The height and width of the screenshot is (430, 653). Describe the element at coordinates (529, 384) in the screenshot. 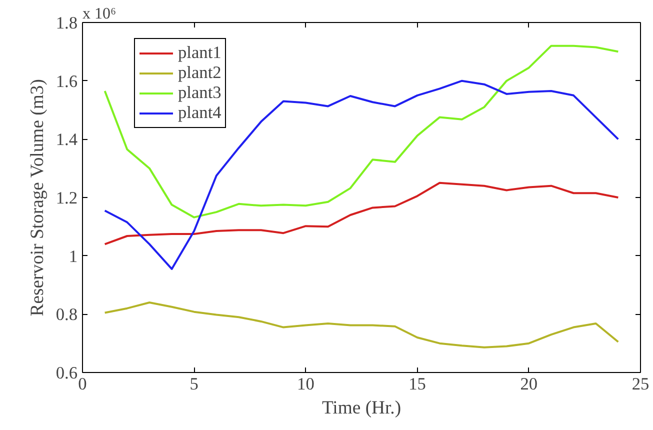

I see `x-tick-label: 20` at that location.